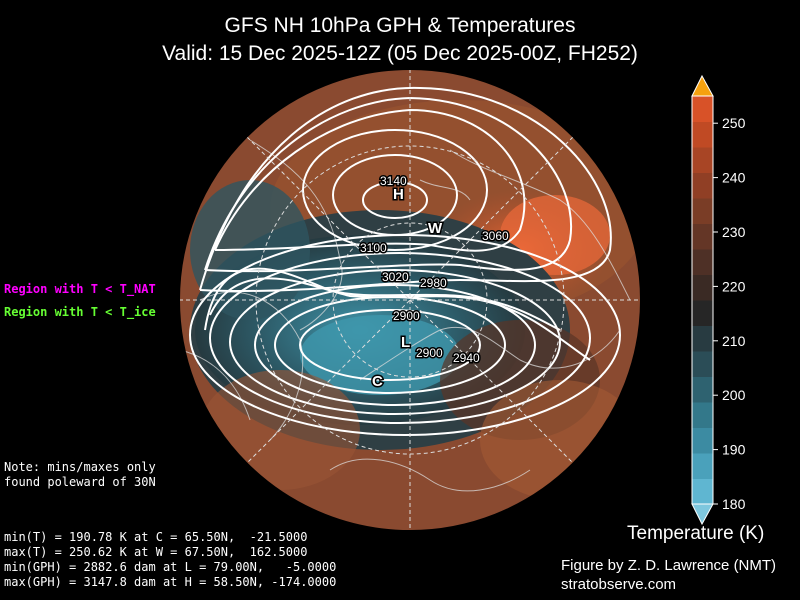 This screenshot has height=600, width=800. Describe the element at coordinates (619, 584) in the screenshot. I see `credit-site: stratobserve.com` at that location.